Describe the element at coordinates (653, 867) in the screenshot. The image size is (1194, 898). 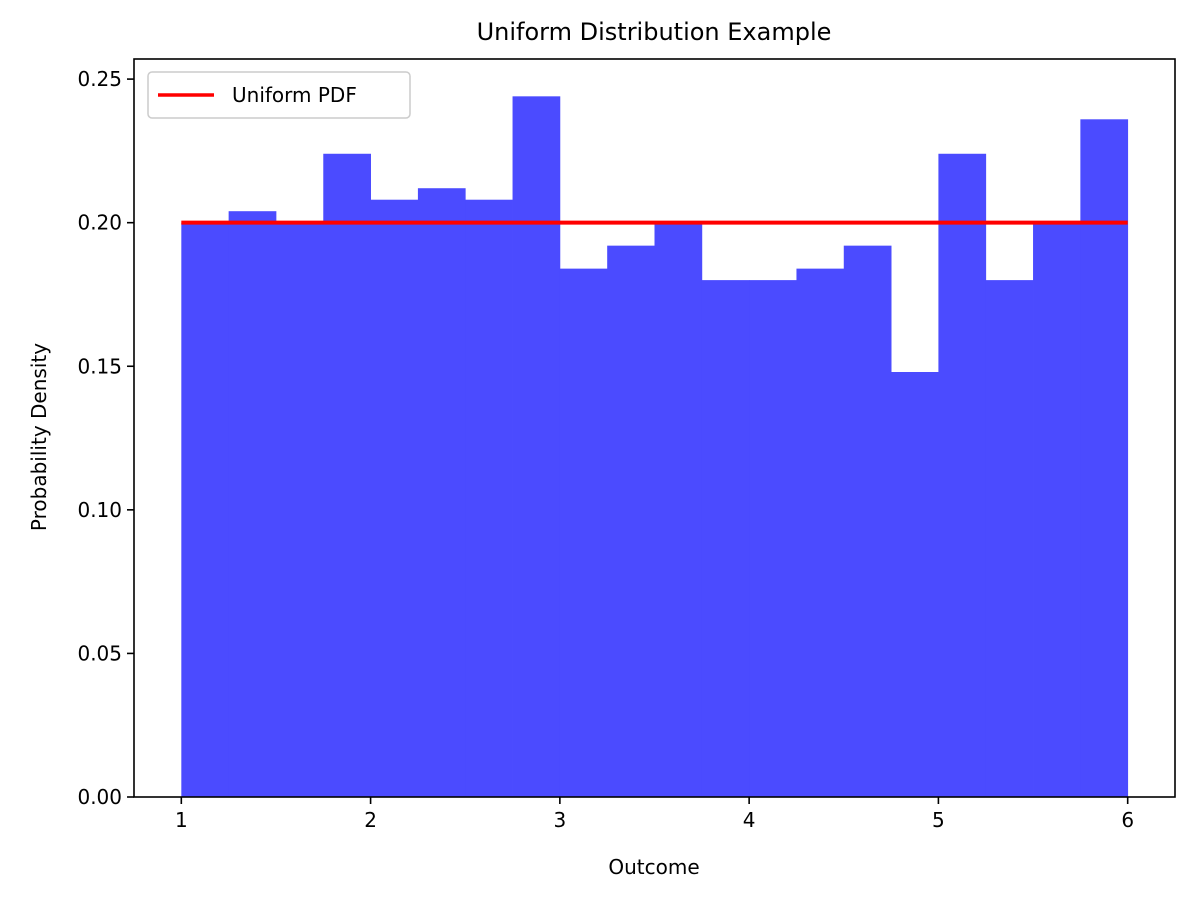
I see `x-axis-label: Outcome` at that location.